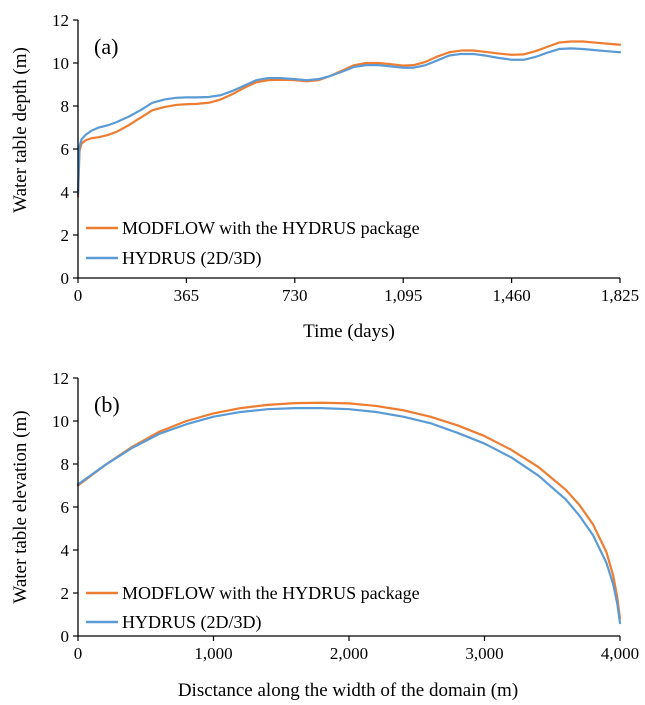 The height and width of the screenshot is (705, 645). What do you see at coordinates (65, 550) in the screenshot?
I see `chart-b-y-tick-label: 4` at bounding box center [65, 550].